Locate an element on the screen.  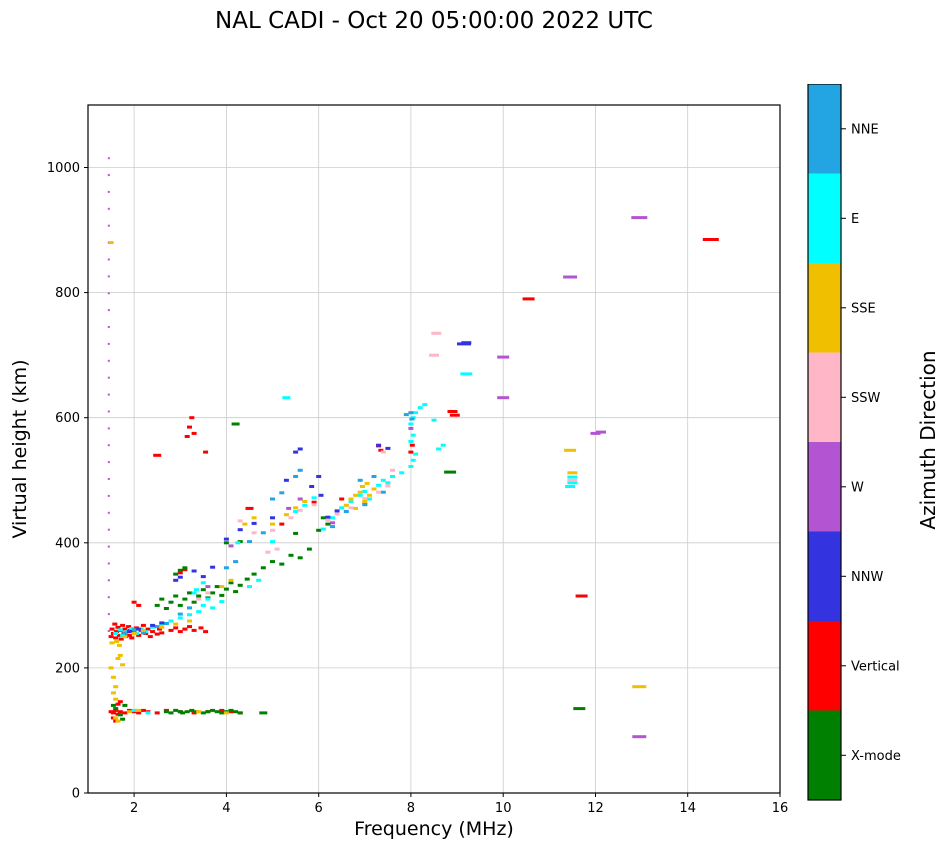
colorbar-segment-E is located at coordinates (824, 218).